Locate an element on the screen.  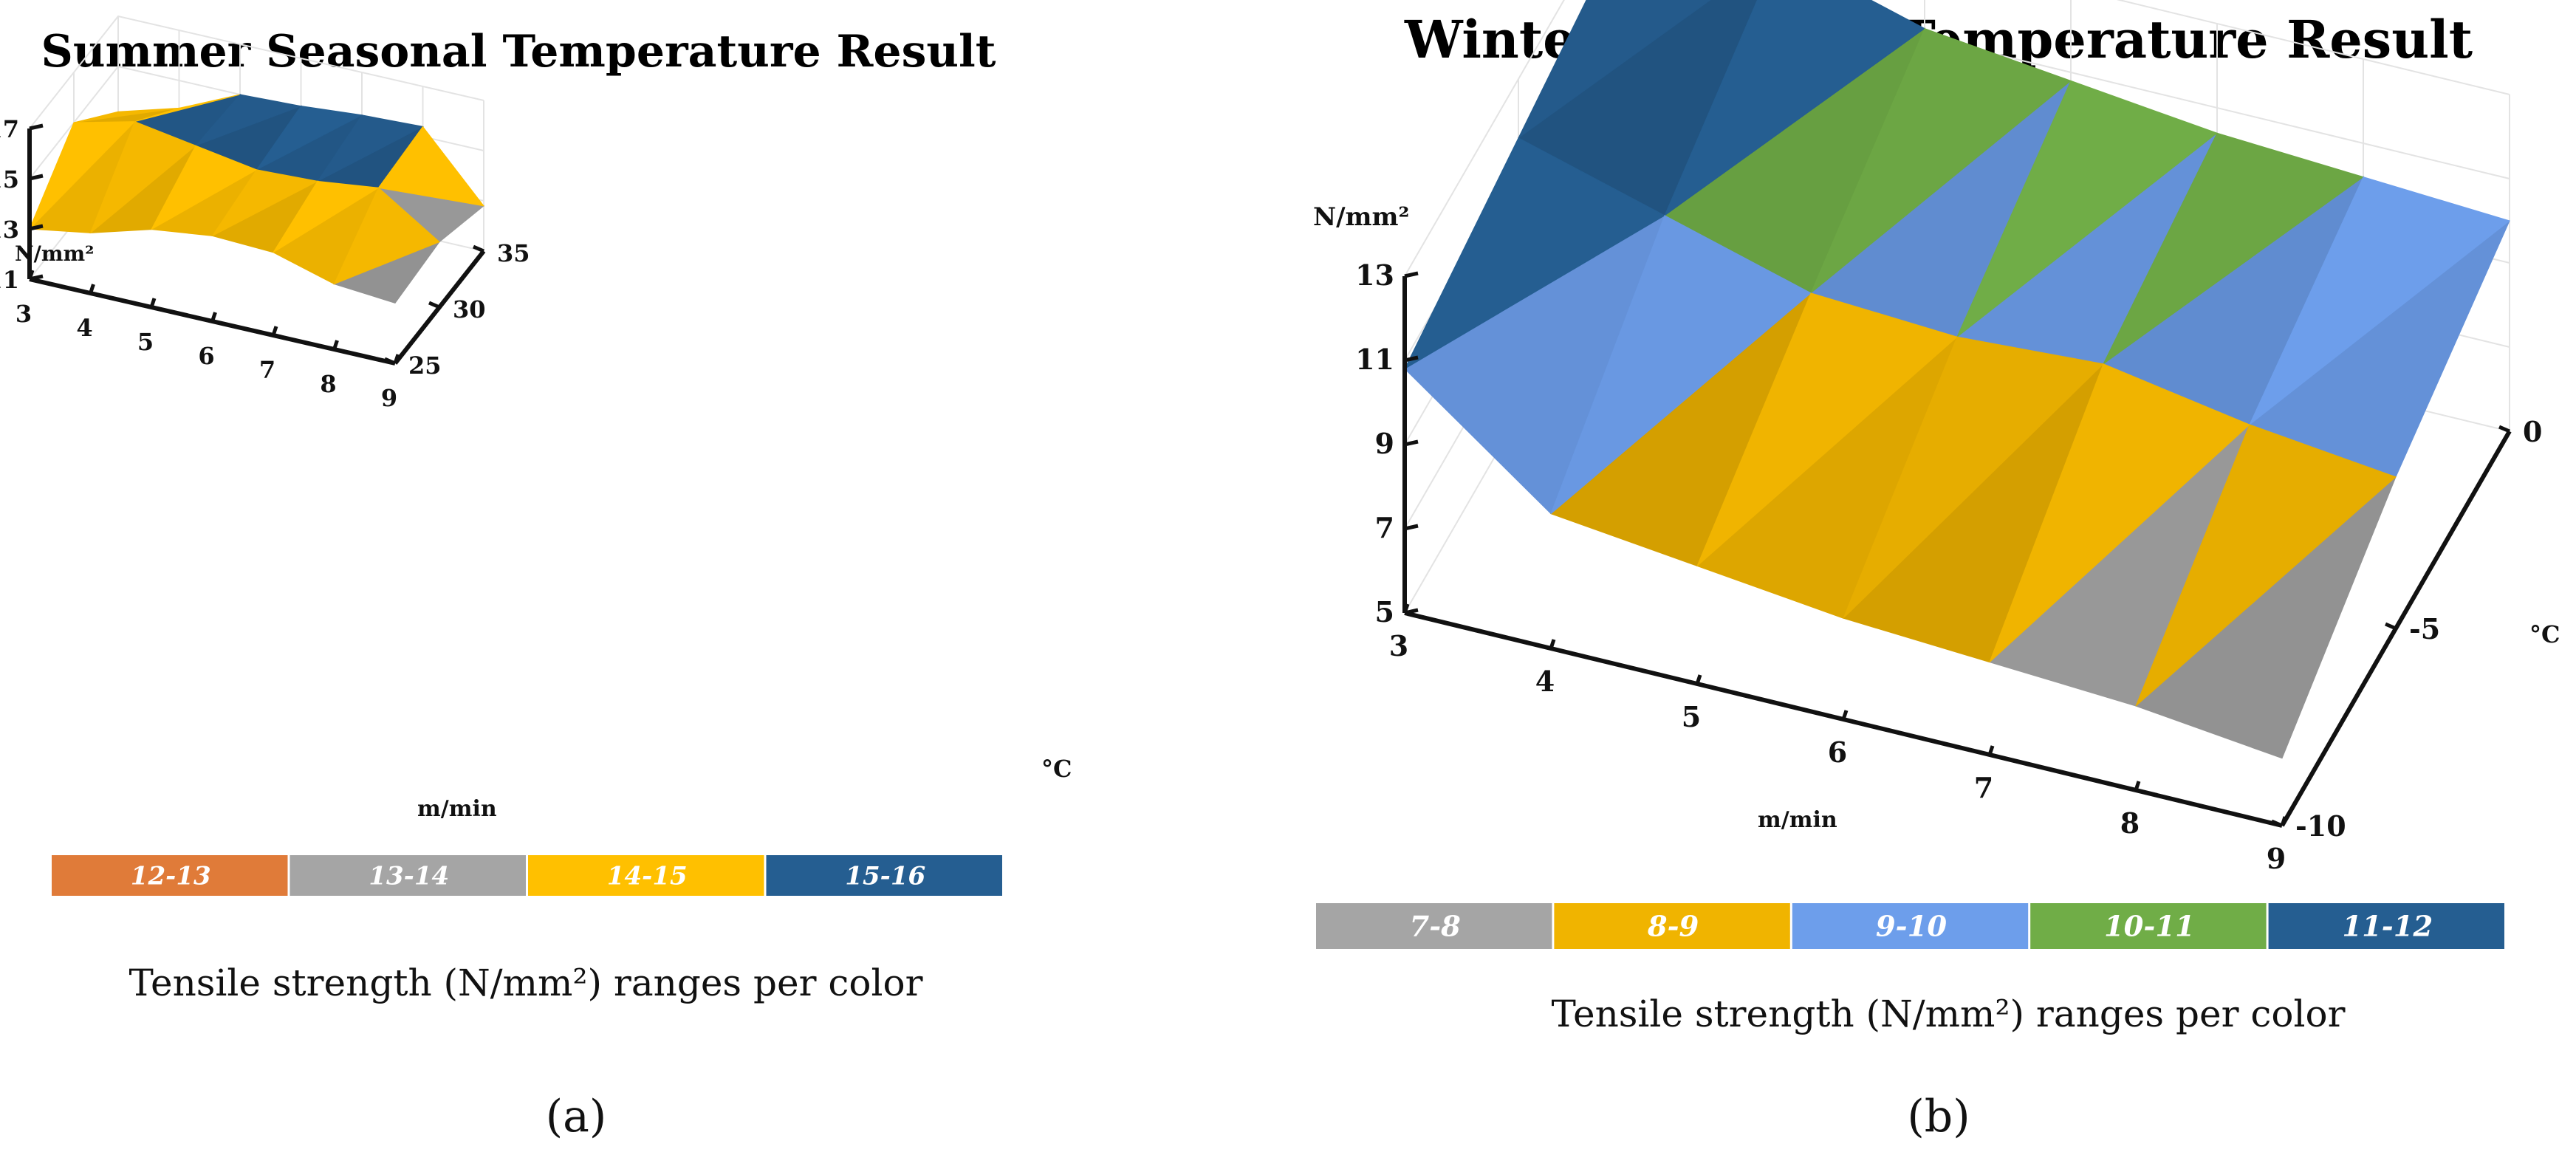
y-tick-label: 25 is located at coordinates (425, 366).